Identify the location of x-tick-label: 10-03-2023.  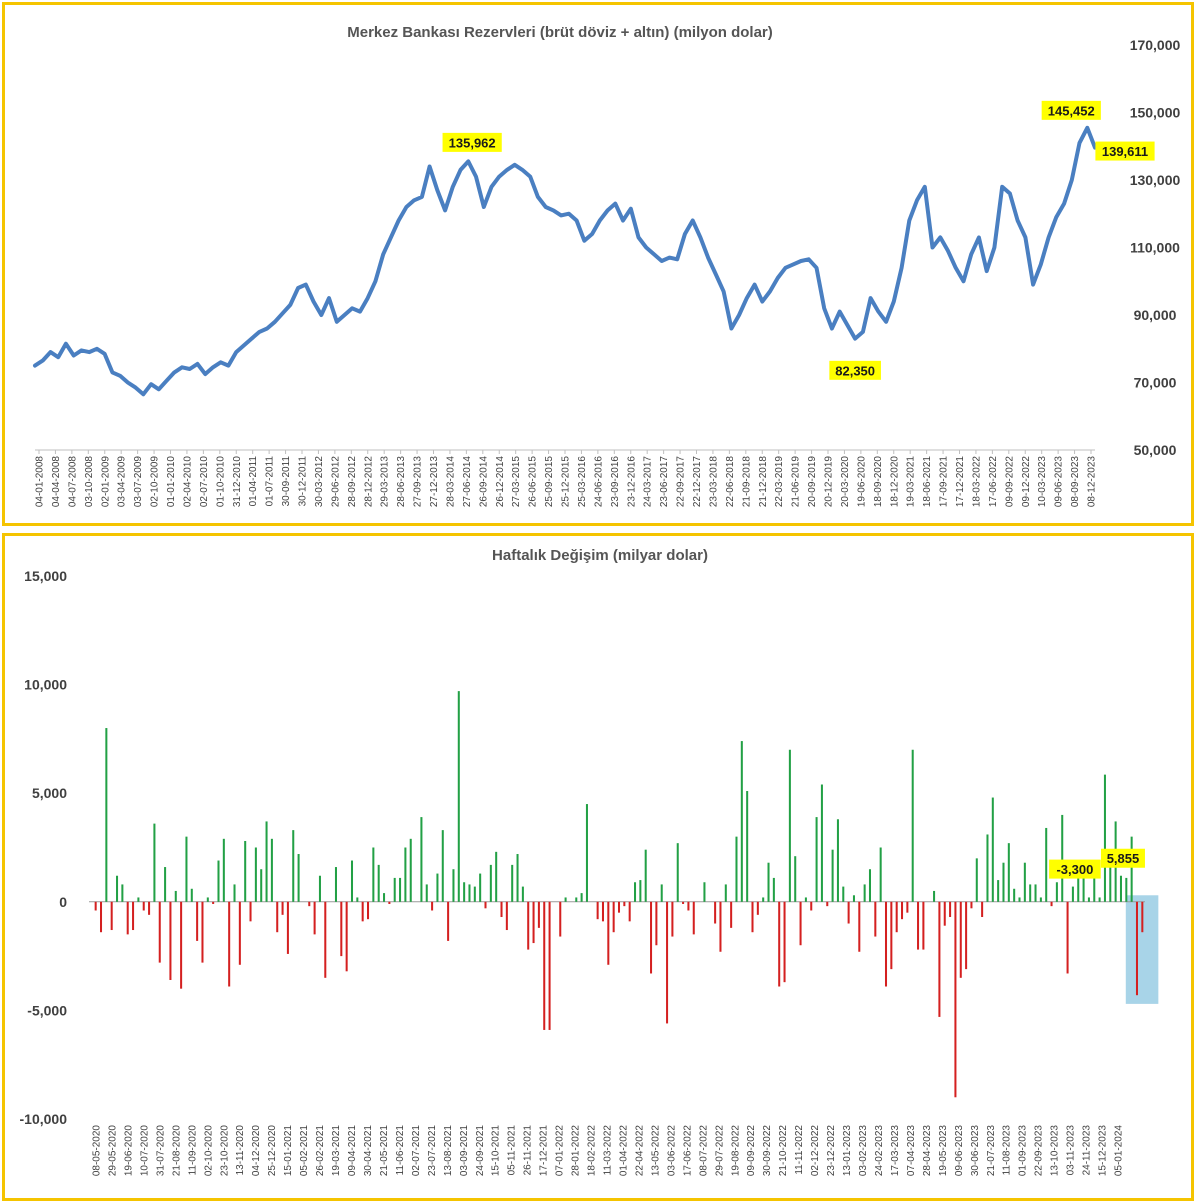
(1042, 482).